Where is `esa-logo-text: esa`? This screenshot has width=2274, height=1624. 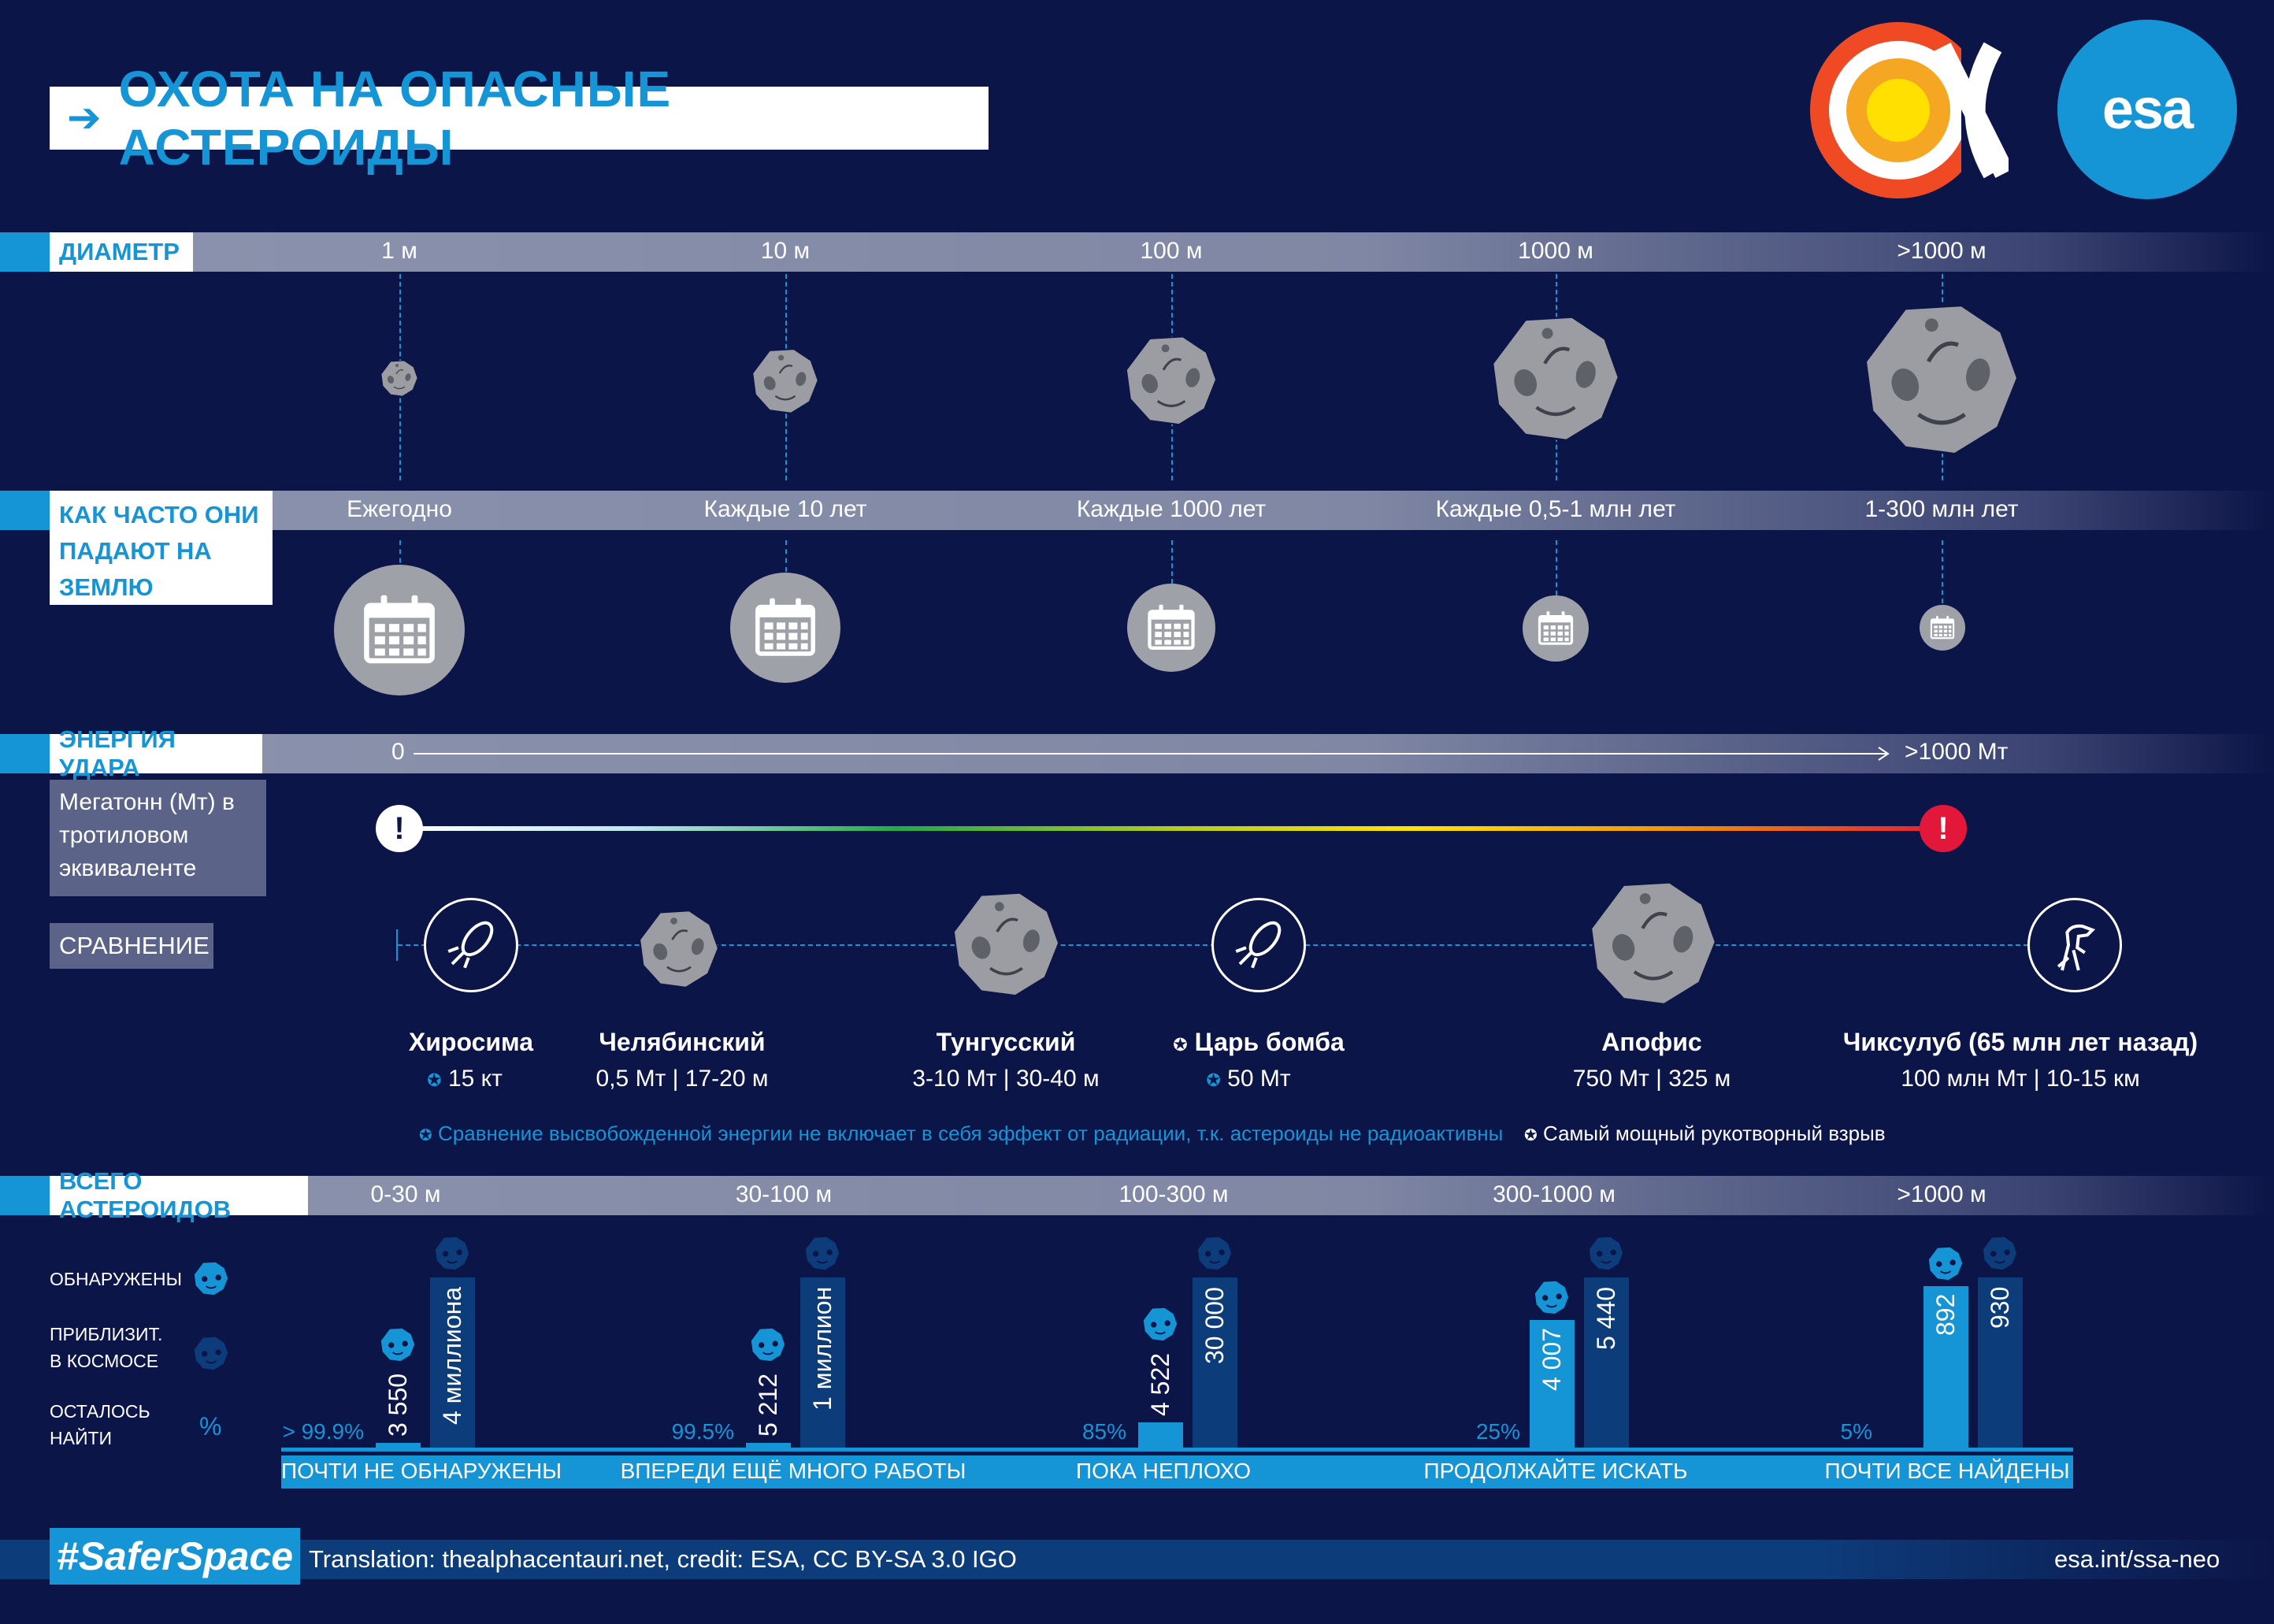
esa-logo-text: esa is located at coordinates (2148, 109).